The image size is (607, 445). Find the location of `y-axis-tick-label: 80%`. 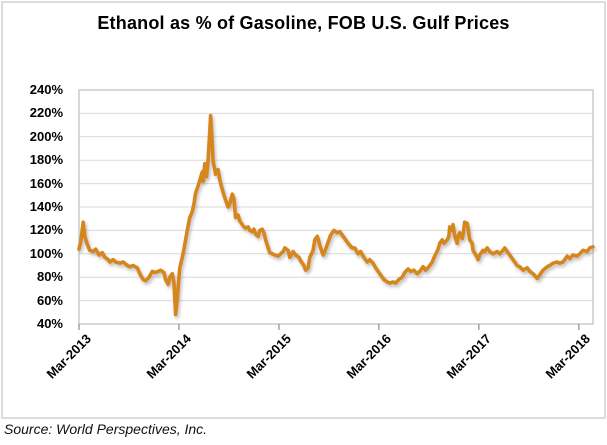

y-axis-tick-label: 80% is located at coordinates (49, 277).